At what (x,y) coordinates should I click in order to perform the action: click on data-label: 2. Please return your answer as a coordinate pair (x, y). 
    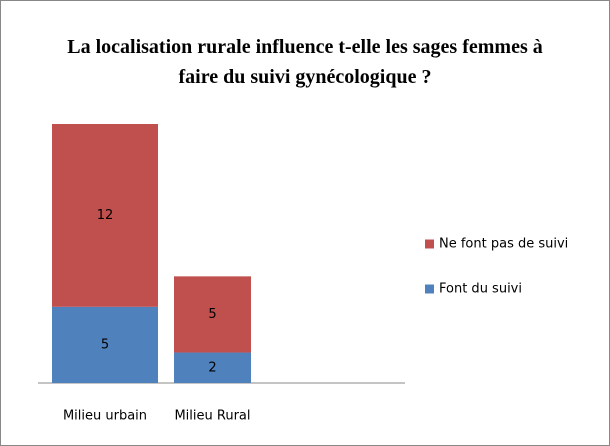
    Looking at the image, I should click on (212, 367).